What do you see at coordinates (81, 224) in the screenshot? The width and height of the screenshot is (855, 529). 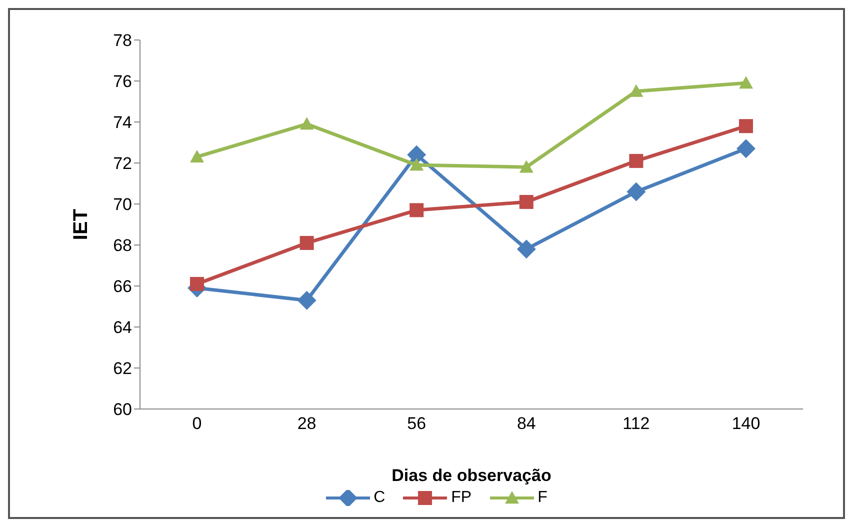 I see `y-axis-title: IET` at bounding box center [81, 224].